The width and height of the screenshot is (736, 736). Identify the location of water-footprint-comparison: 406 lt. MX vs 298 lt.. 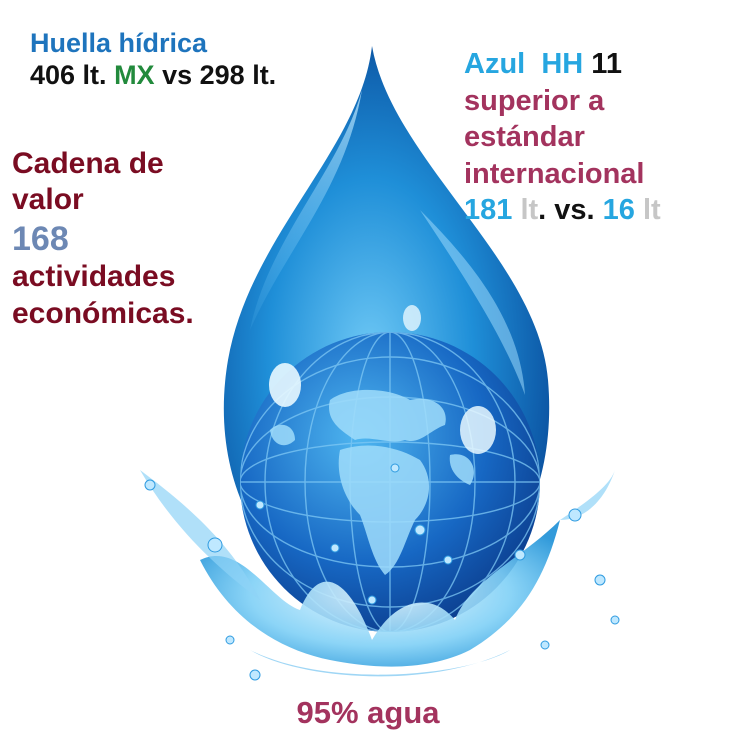
(153, 75).